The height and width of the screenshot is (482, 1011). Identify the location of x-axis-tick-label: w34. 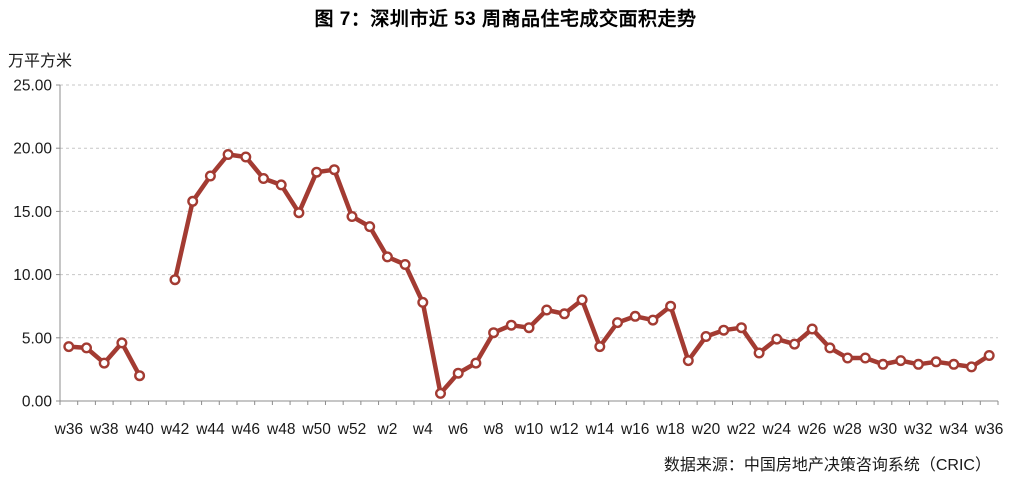
(954, 429).